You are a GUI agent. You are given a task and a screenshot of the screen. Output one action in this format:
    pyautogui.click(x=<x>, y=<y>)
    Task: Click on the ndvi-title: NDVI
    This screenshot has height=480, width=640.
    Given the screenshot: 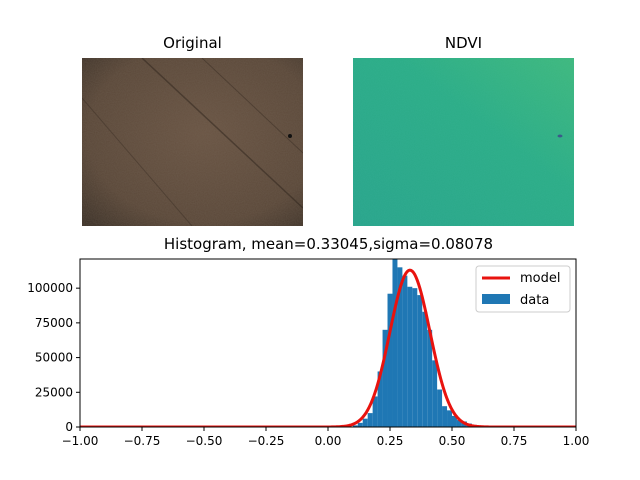 What is the action you would take?
    pyautogui.click(x=463, y=43)
    